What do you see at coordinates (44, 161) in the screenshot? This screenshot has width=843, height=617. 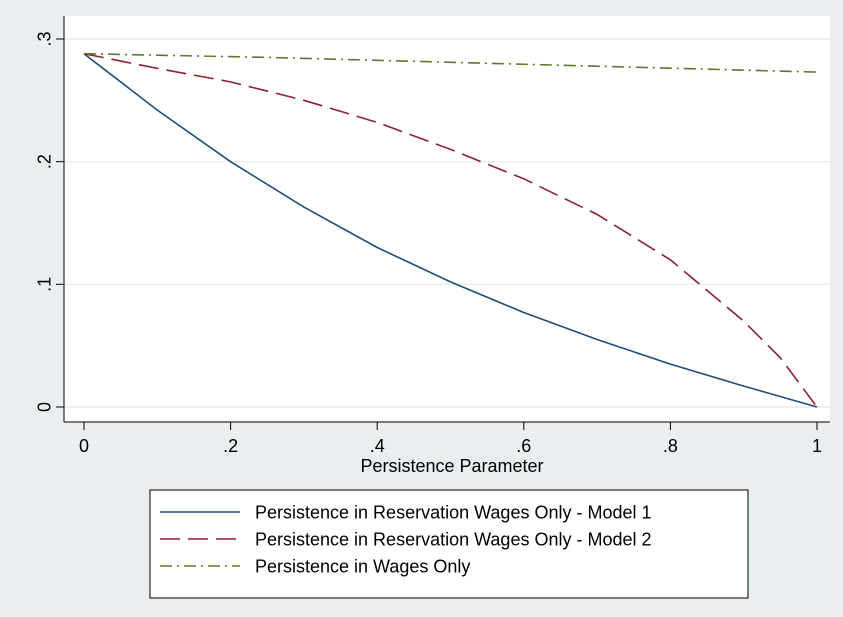 I see `y-tick-label-2: .2` at bounding box center [44, 161].